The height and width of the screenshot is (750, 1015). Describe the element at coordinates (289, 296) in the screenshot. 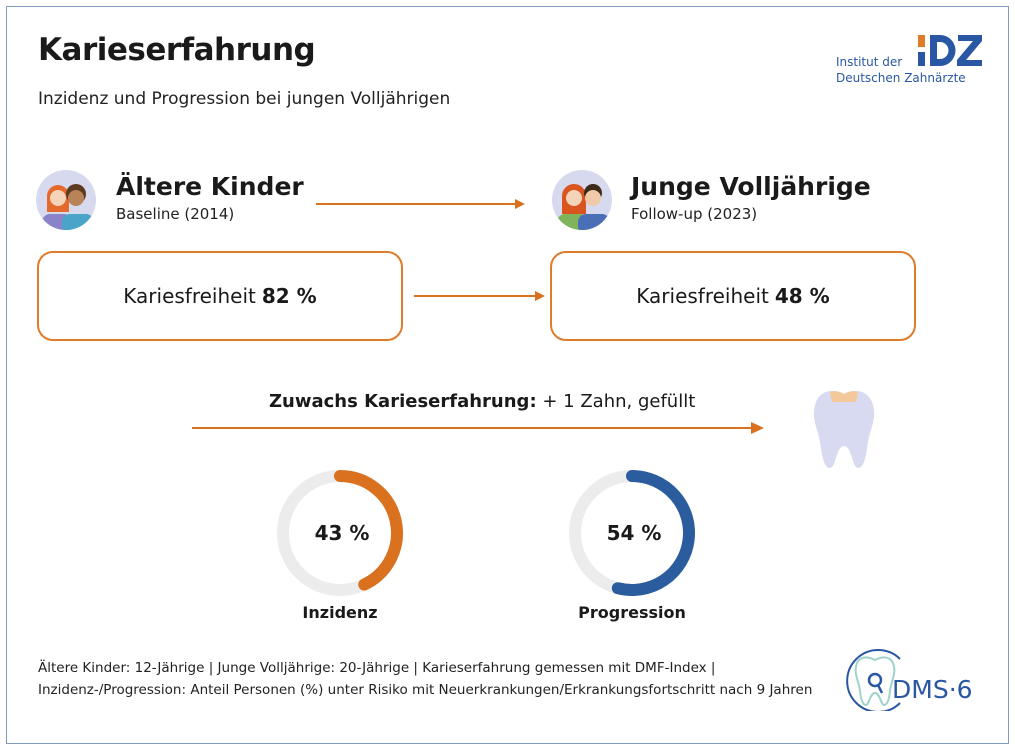

I see `metric-value: 82 %` at that location.